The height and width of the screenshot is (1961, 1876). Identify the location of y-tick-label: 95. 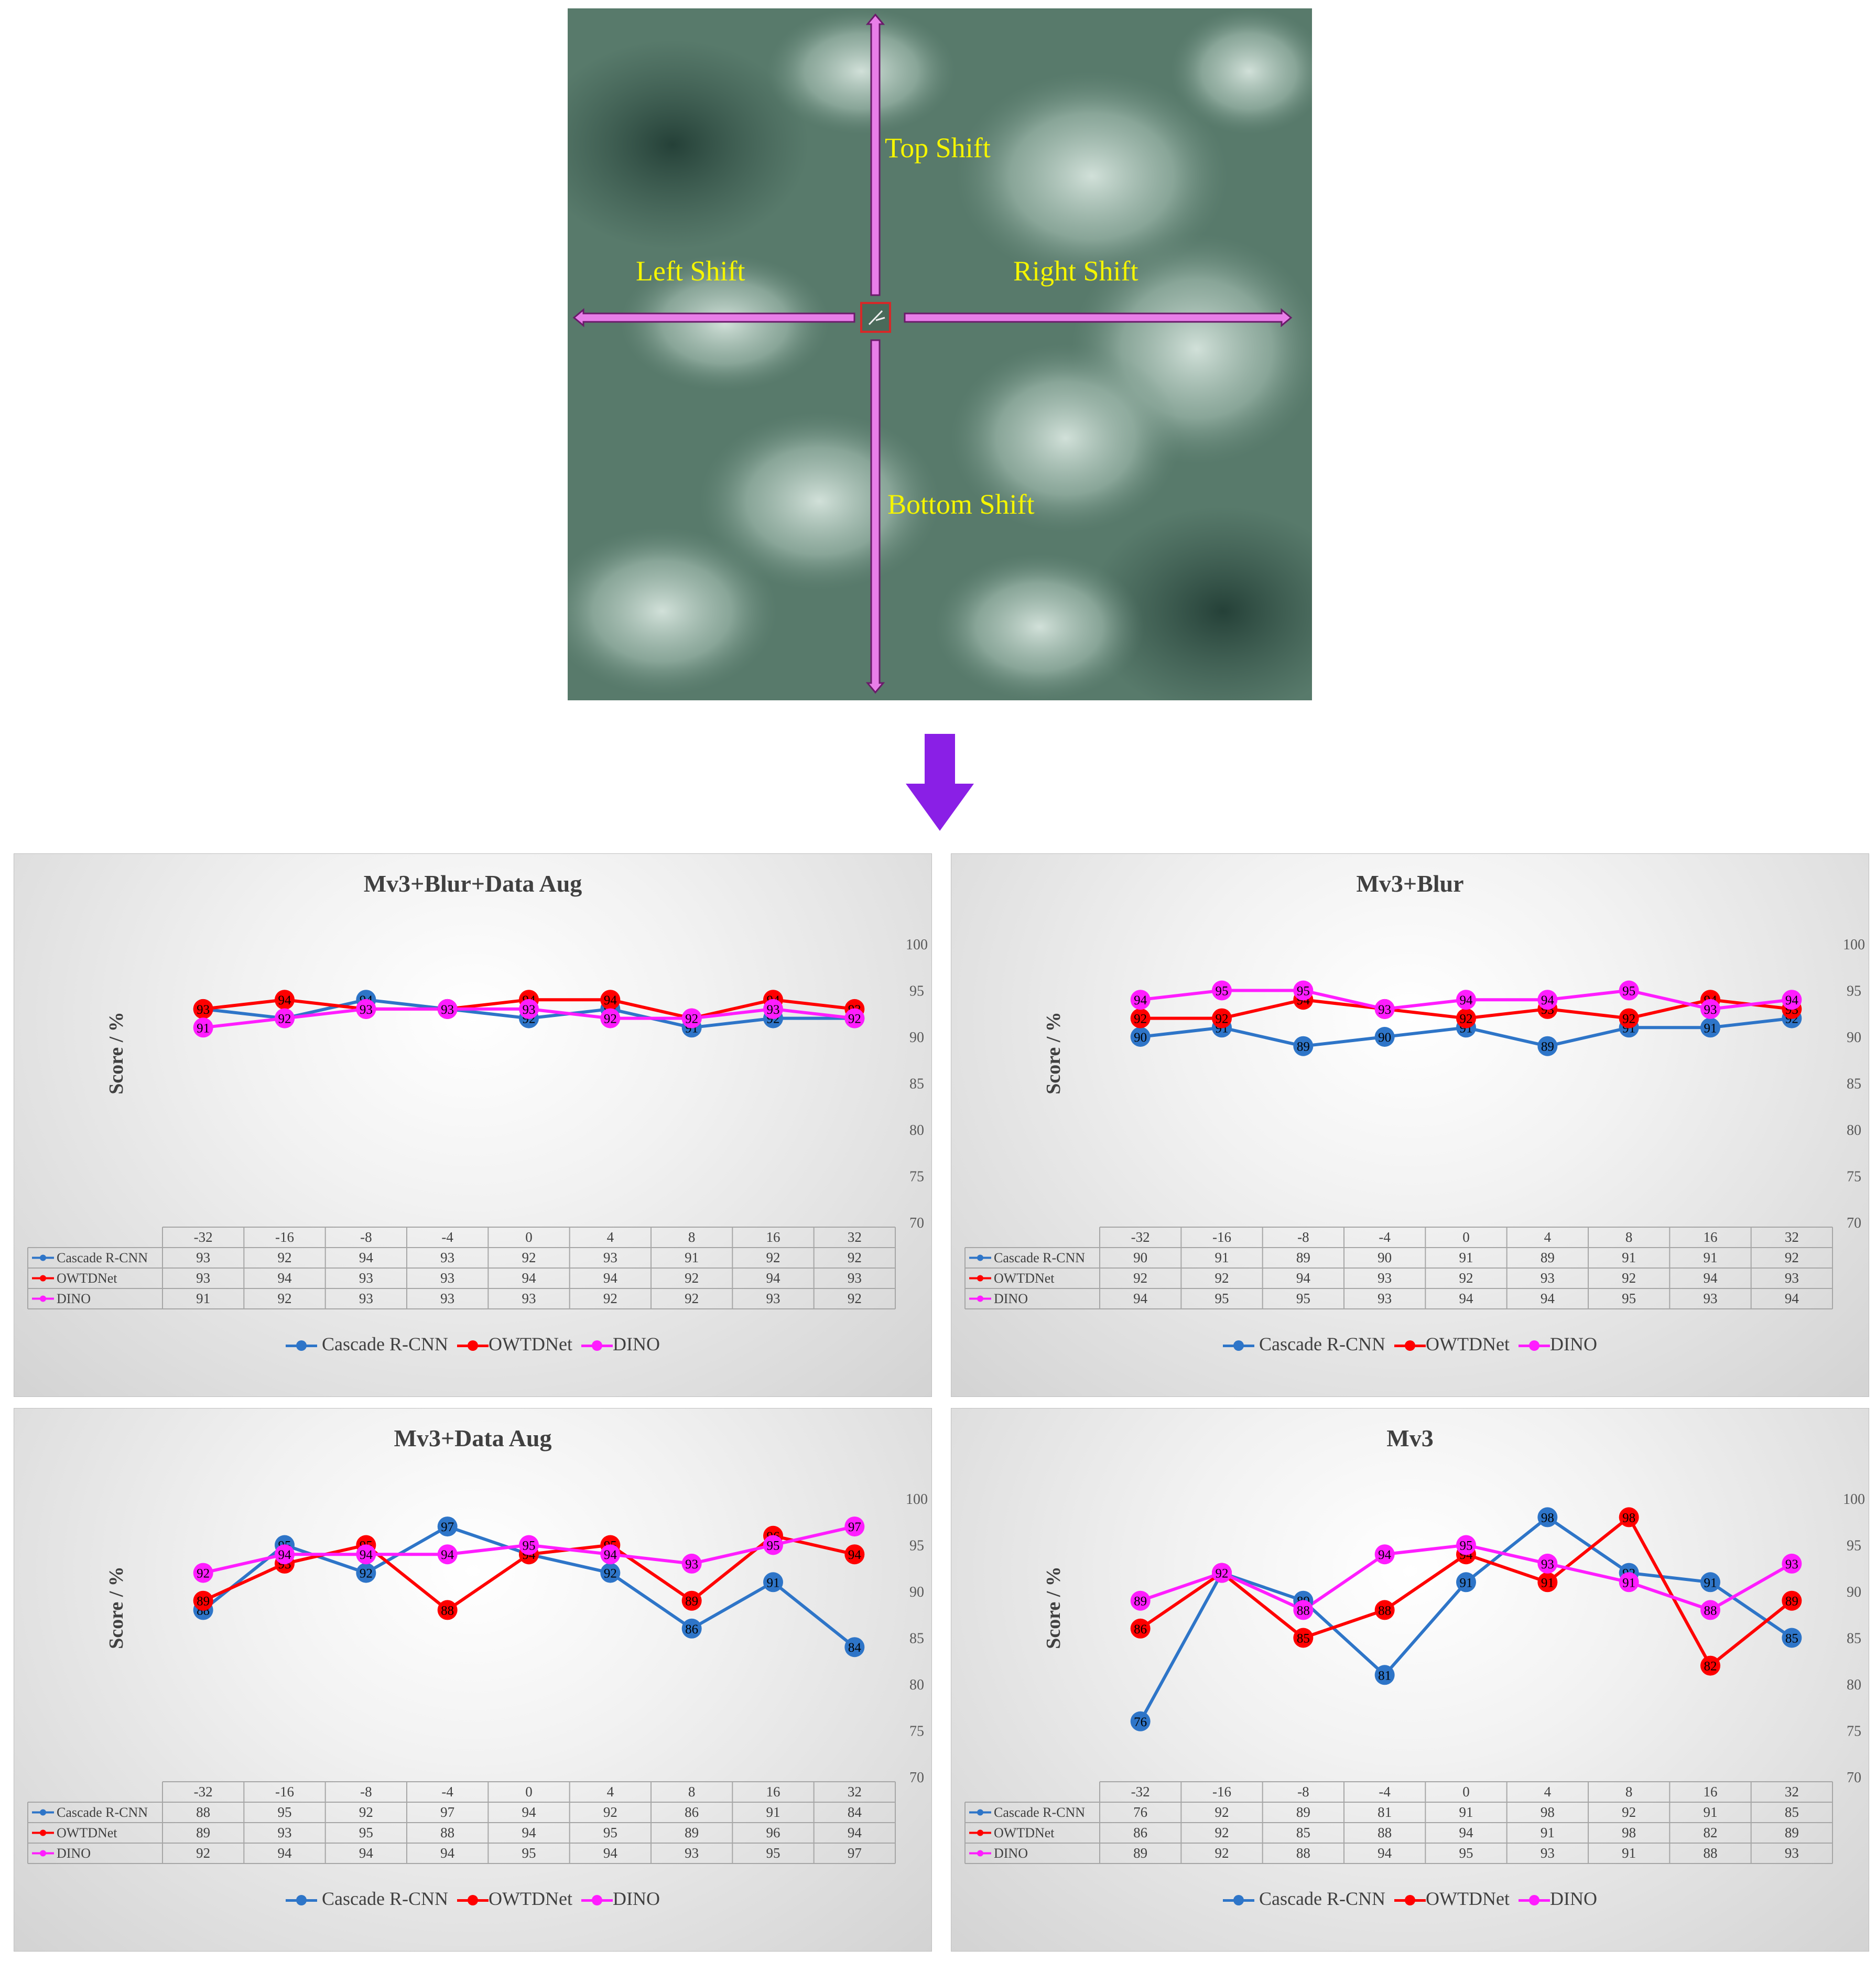
(916, 1546).